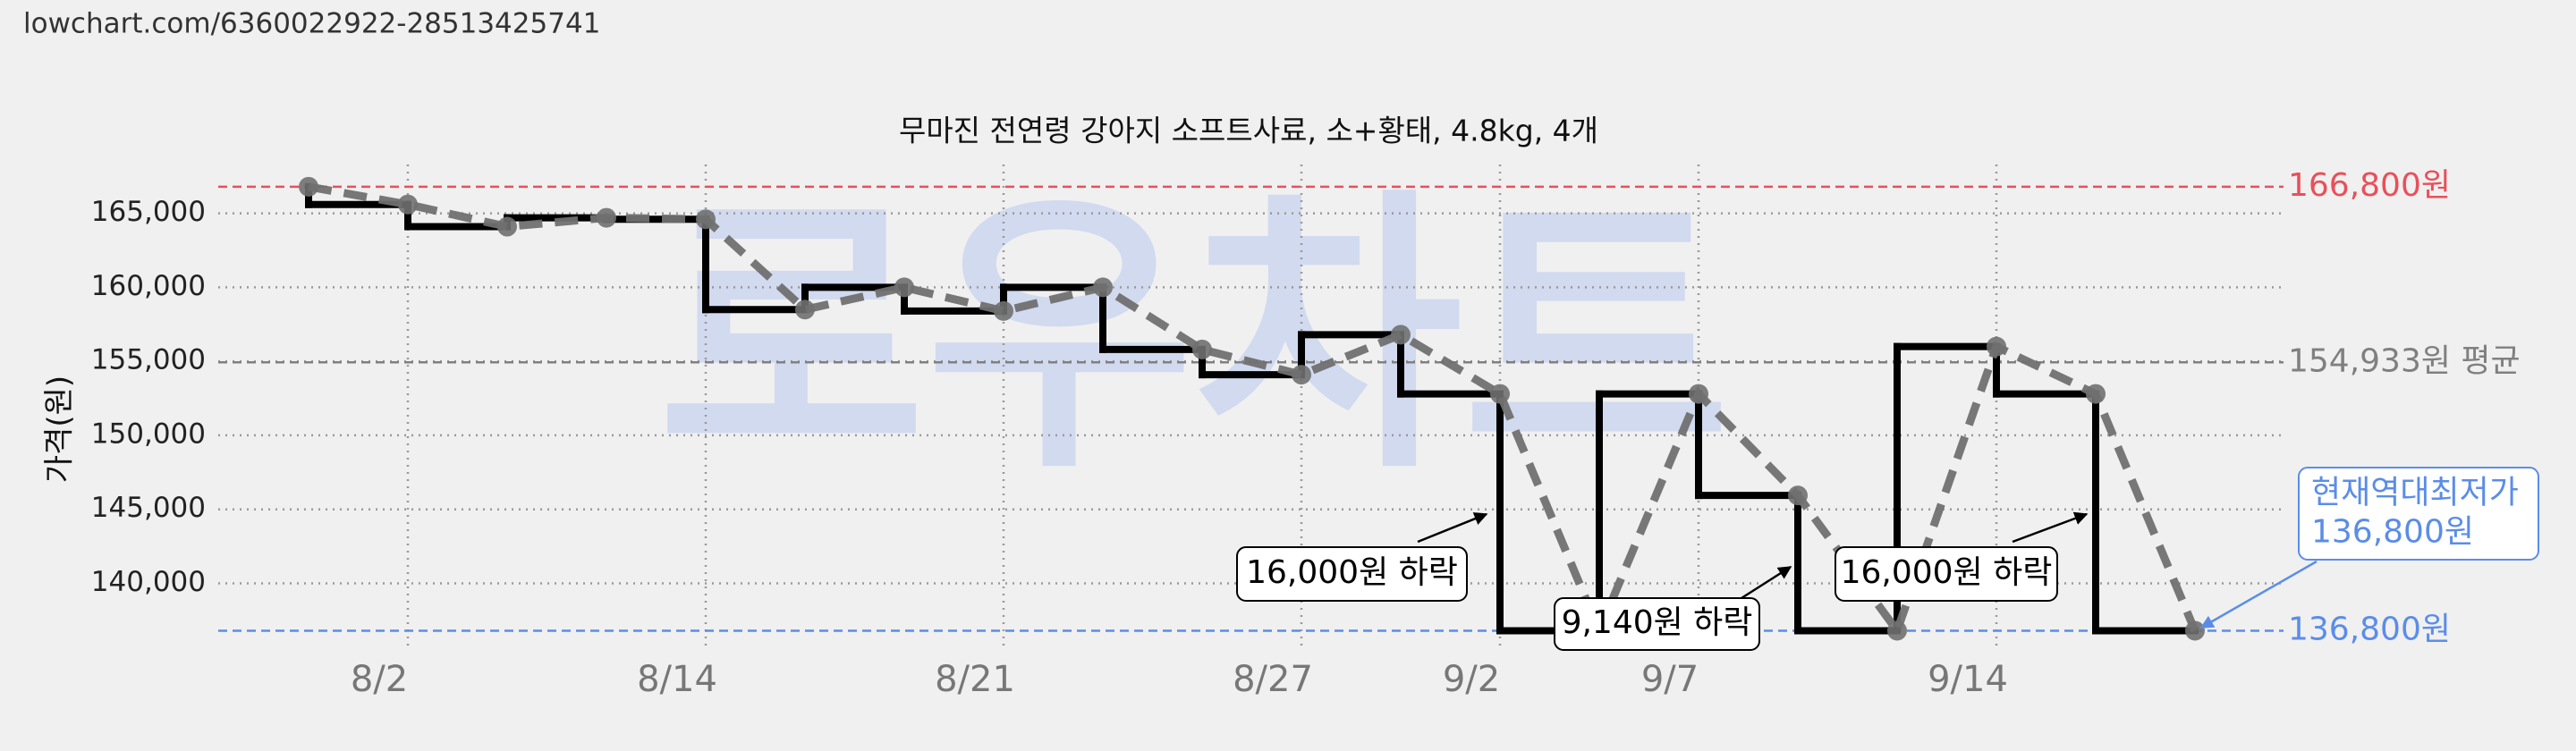 This screenshot has height=751, width=2576. Describe the element at coordinates (148, 212) in the screenshot. I see `y-tick-label: 165,000` at that location.